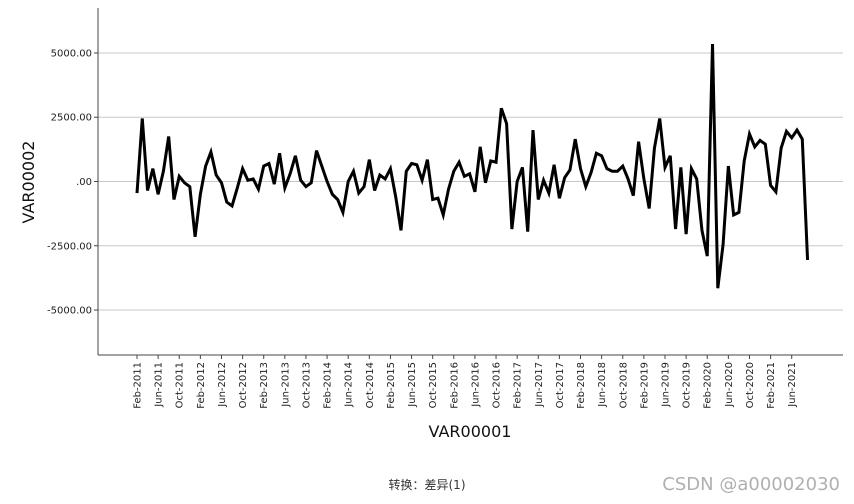 The image size is (854, 504). What do you see at coordinates (623, 385) in the screenshot?
I see `x-tick-label: Oct-2018` at bounding box center [623, 385].